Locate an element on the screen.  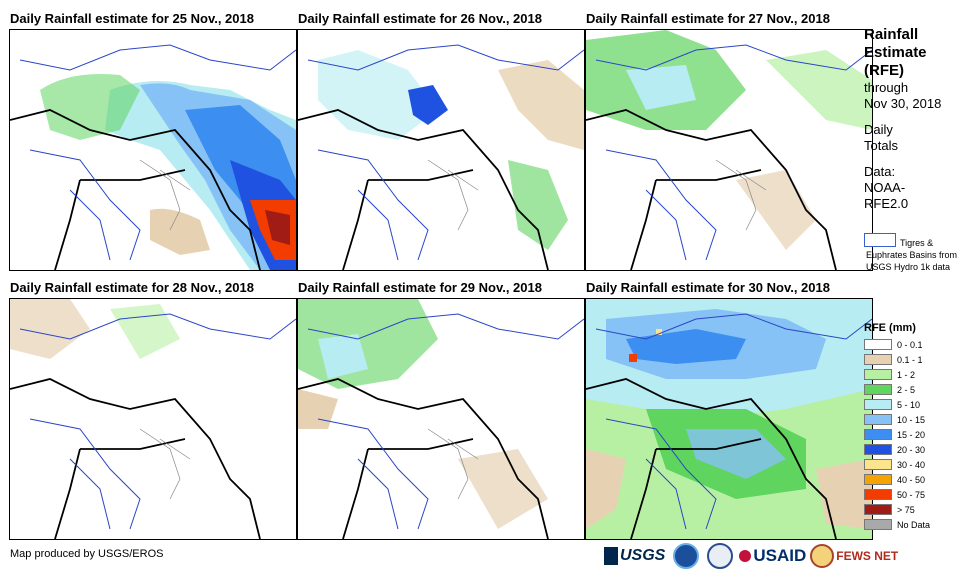
legend-item: 2 - 5 is located at coordinates (914, 389).